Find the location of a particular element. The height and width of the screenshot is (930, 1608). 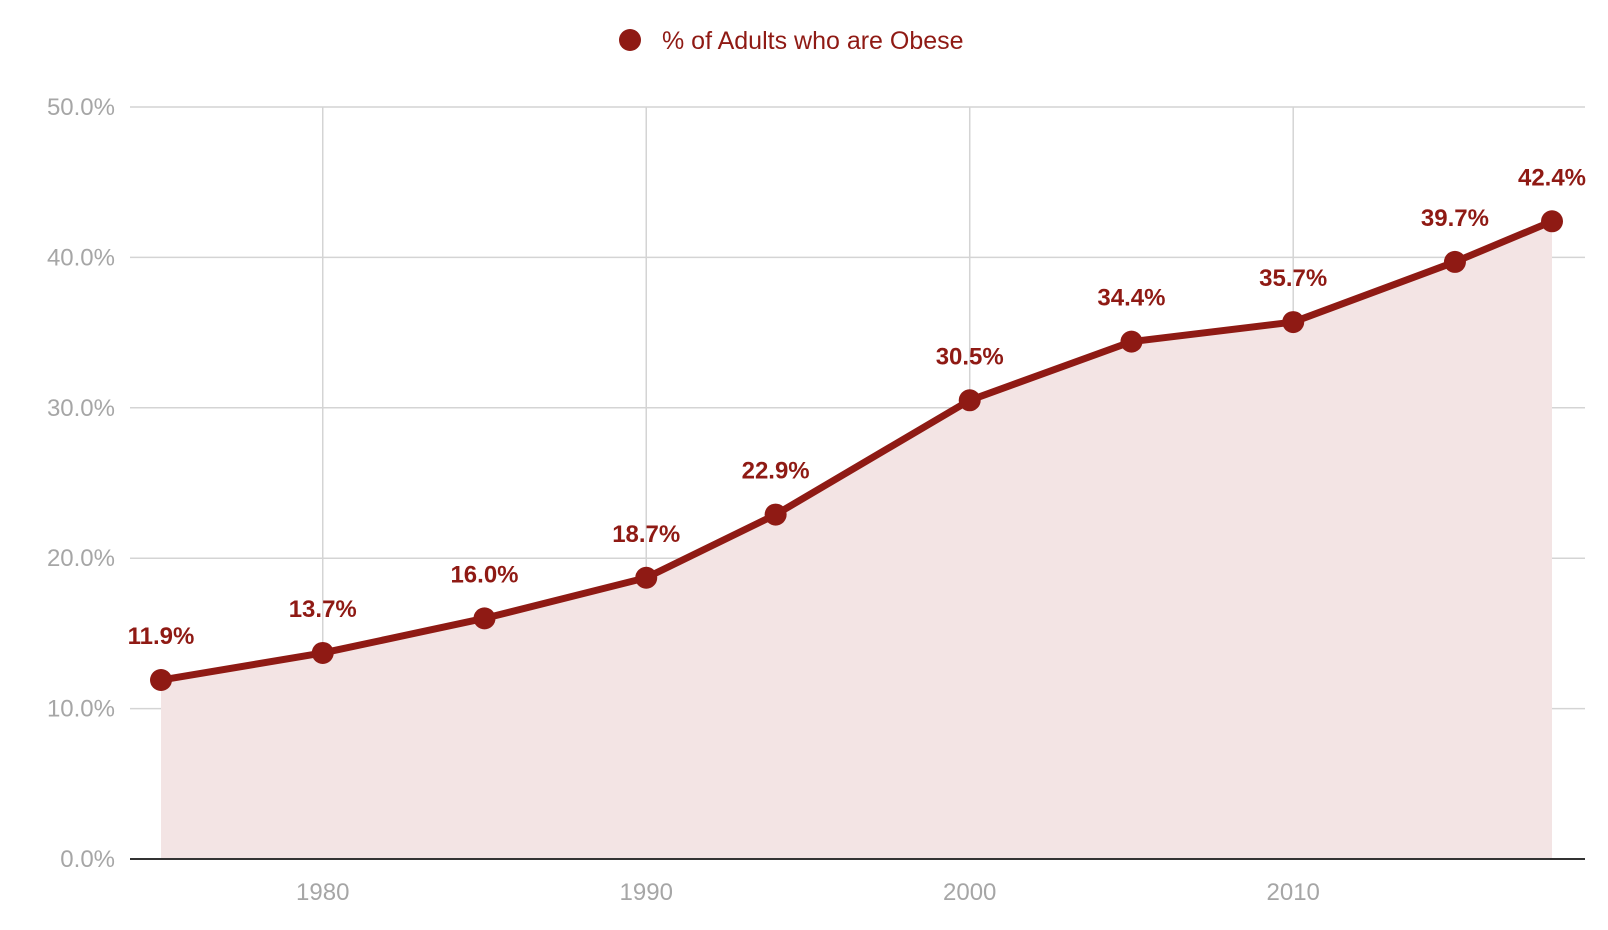

x-tick-label: 1990 is located at coordinates (646, 892).